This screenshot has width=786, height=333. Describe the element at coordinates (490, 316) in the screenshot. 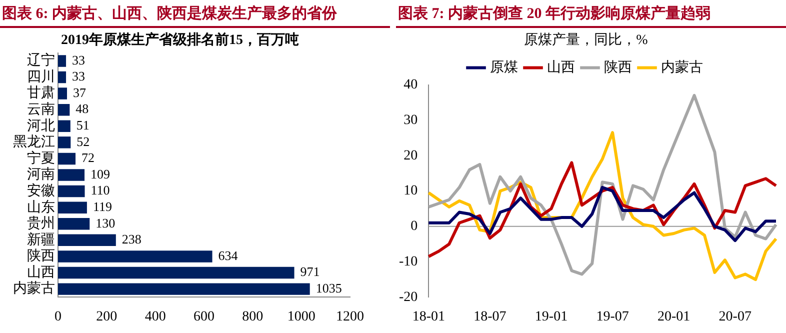

I see `x-tick-label: 18-07` at that location.